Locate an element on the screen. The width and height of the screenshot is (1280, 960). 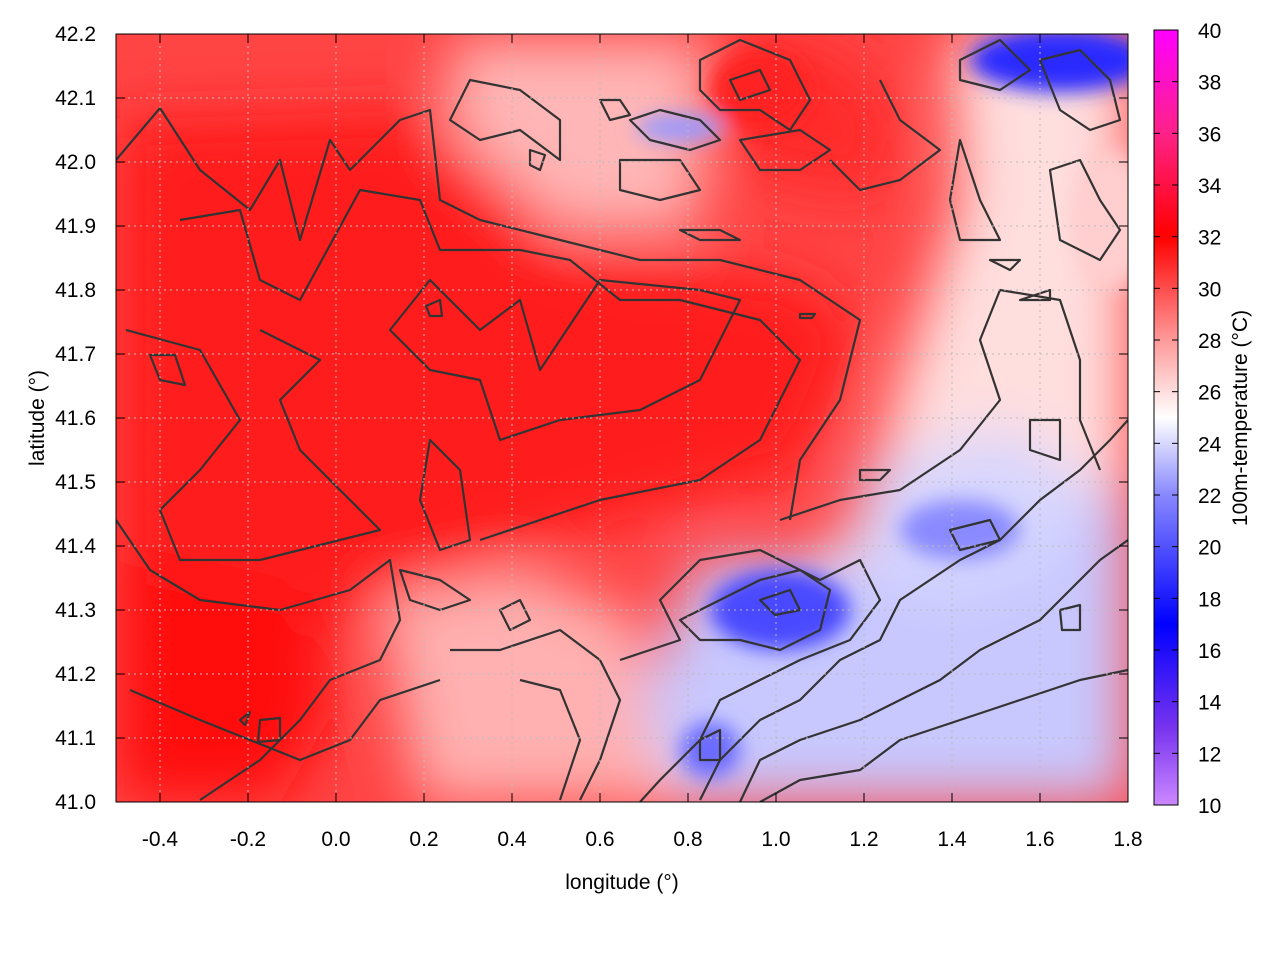
colorbar-tick-label: 26 is located at coordinates (1209, 393).